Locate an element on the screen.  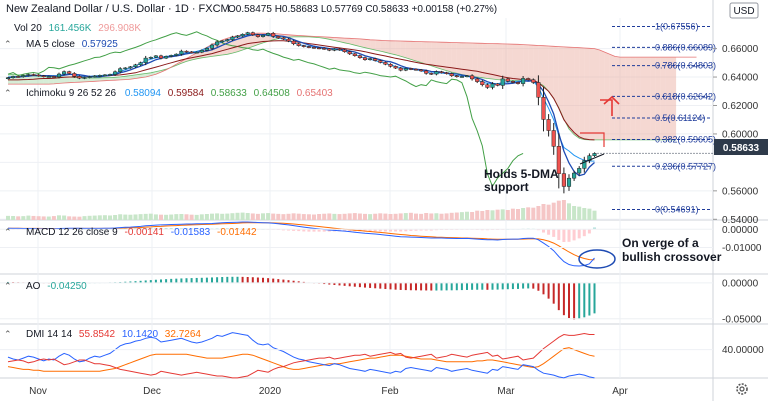
crossover-ellipse is located at coordinates (597, 259).